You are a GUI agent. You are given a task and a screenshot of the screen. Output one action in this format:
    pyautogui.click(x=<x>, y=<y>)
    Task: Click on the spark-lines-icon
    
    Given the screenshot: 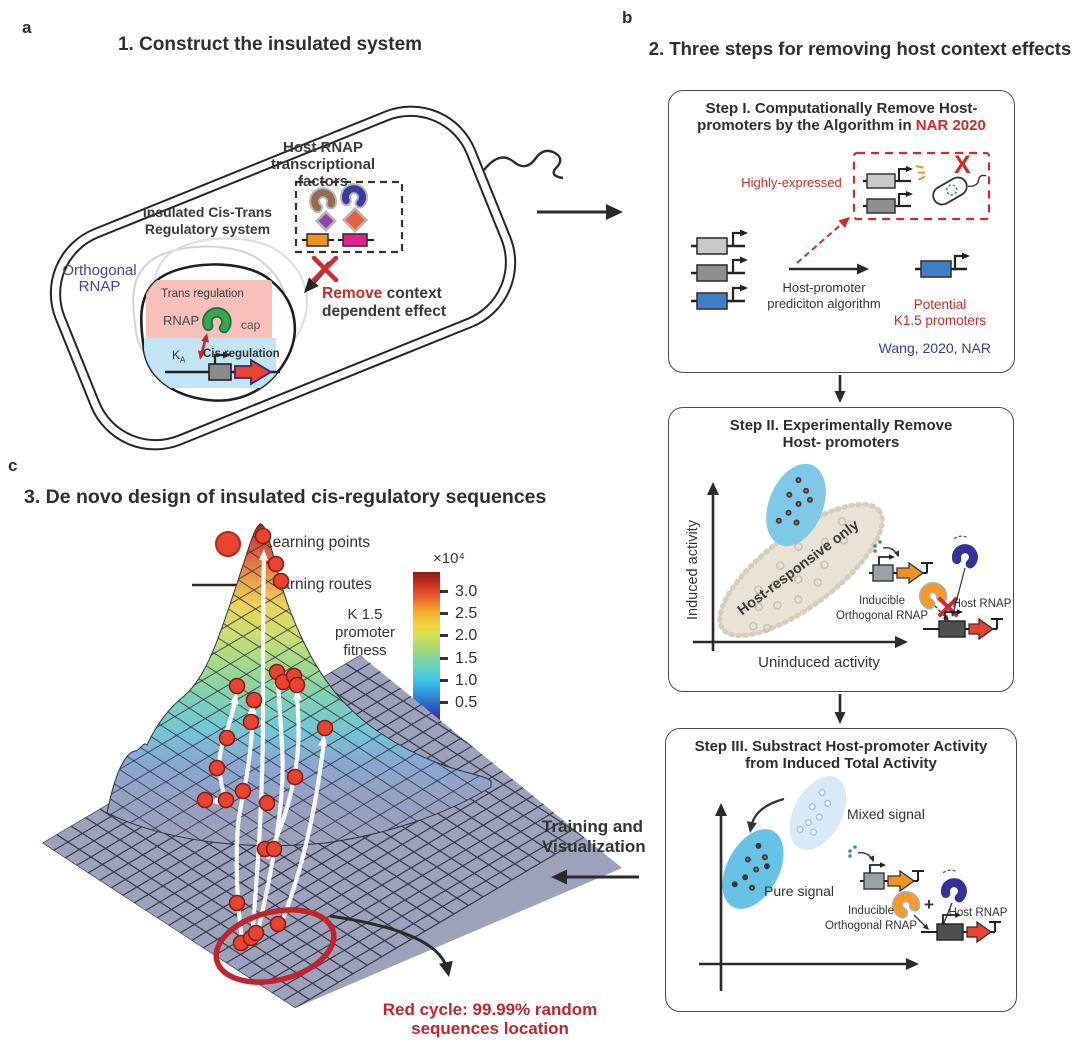 What is the action you would take?
    pyautogui.click(x=920, y=173)
    